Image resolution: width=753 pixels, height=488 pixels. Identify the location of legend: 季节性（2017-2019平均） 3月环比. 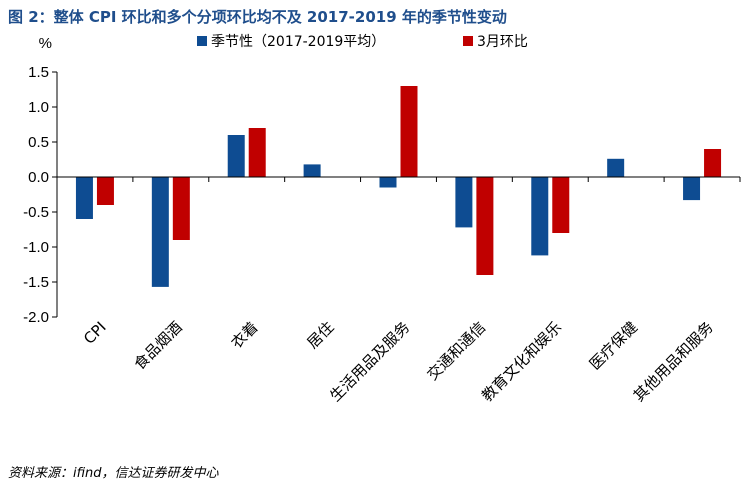
(362, 42).